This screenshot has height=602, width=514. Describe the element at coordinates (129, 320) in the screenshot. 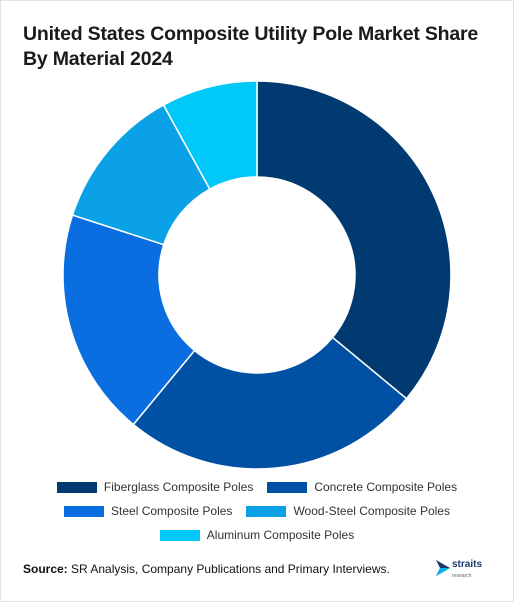

I see `donut-slice-steel-composite-poles` at that location.